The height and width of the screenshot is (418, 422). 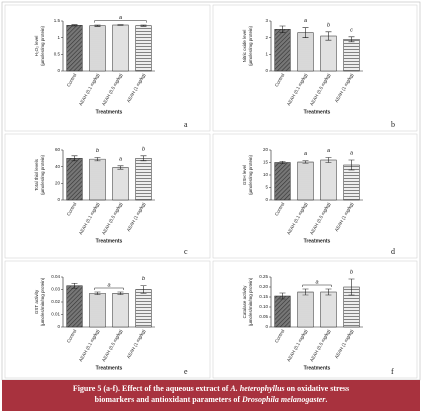 I want to click on y-tick-label: 0.25, so click(x=263, y=276).